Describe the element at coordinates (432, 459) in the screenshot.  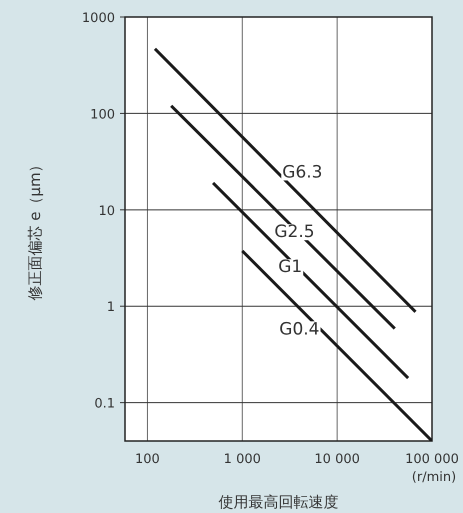
I see `x-tick-label: 100 000` at that location.